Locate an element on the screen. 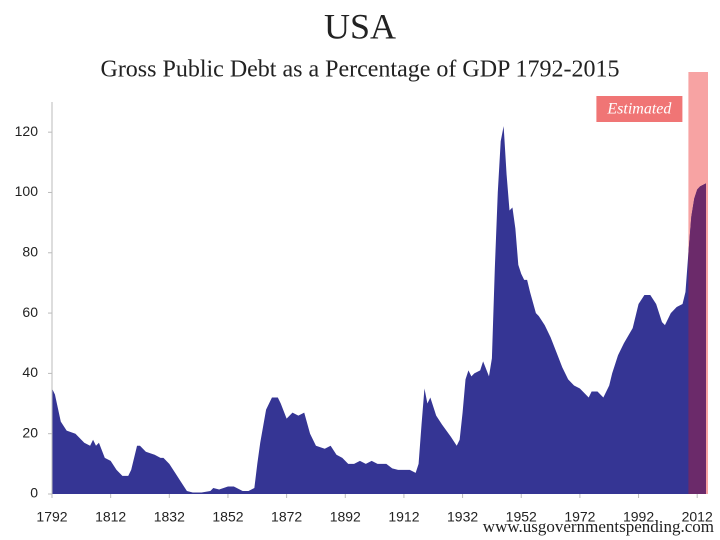 This screenshot has width=720, height=540. x-tick-label: 1932 is located at coordinates (462, 517).